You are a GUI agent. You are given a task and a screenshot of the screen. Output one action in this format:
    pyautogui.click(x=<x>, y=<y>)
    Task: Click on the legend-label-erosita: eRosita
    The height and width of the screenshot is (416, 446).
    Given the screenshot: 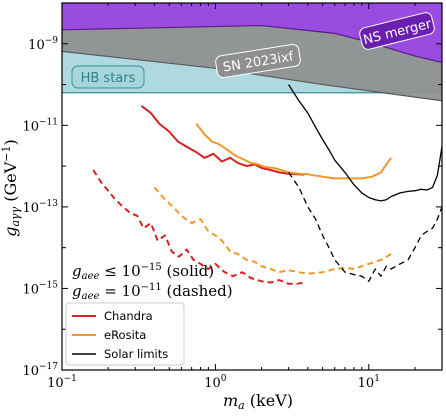 What is the action you would take?
    pyautogui.click(x=125, y=335)
    